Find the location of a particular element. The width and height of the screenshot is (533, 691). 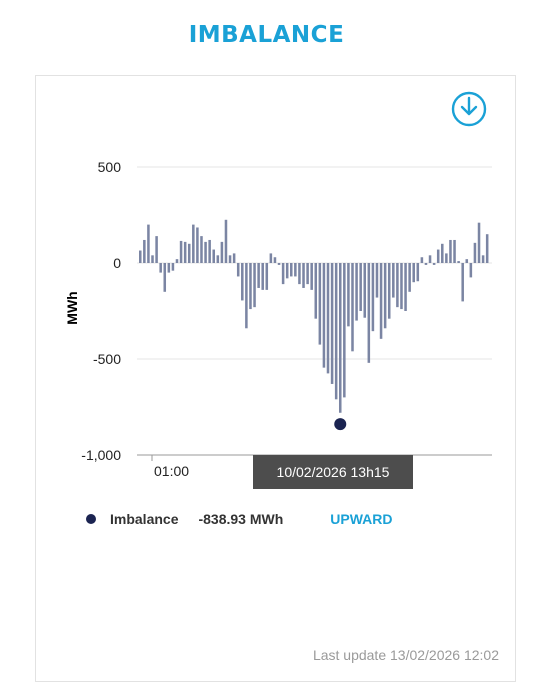

y-tick-label: -1,000 is located at coordinates (101, 455).